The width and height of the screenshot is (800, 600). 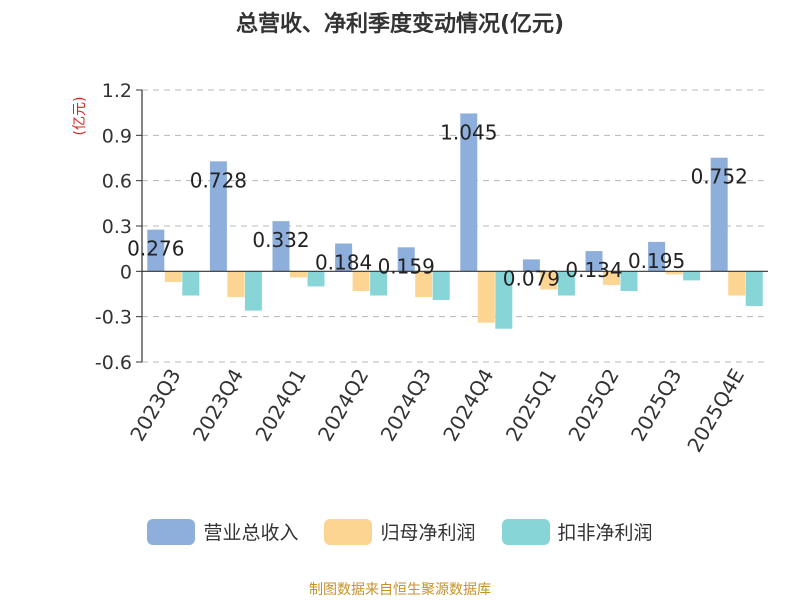 I want to click on x-tick-label: 2024Q1, so click(x=280, y=405).